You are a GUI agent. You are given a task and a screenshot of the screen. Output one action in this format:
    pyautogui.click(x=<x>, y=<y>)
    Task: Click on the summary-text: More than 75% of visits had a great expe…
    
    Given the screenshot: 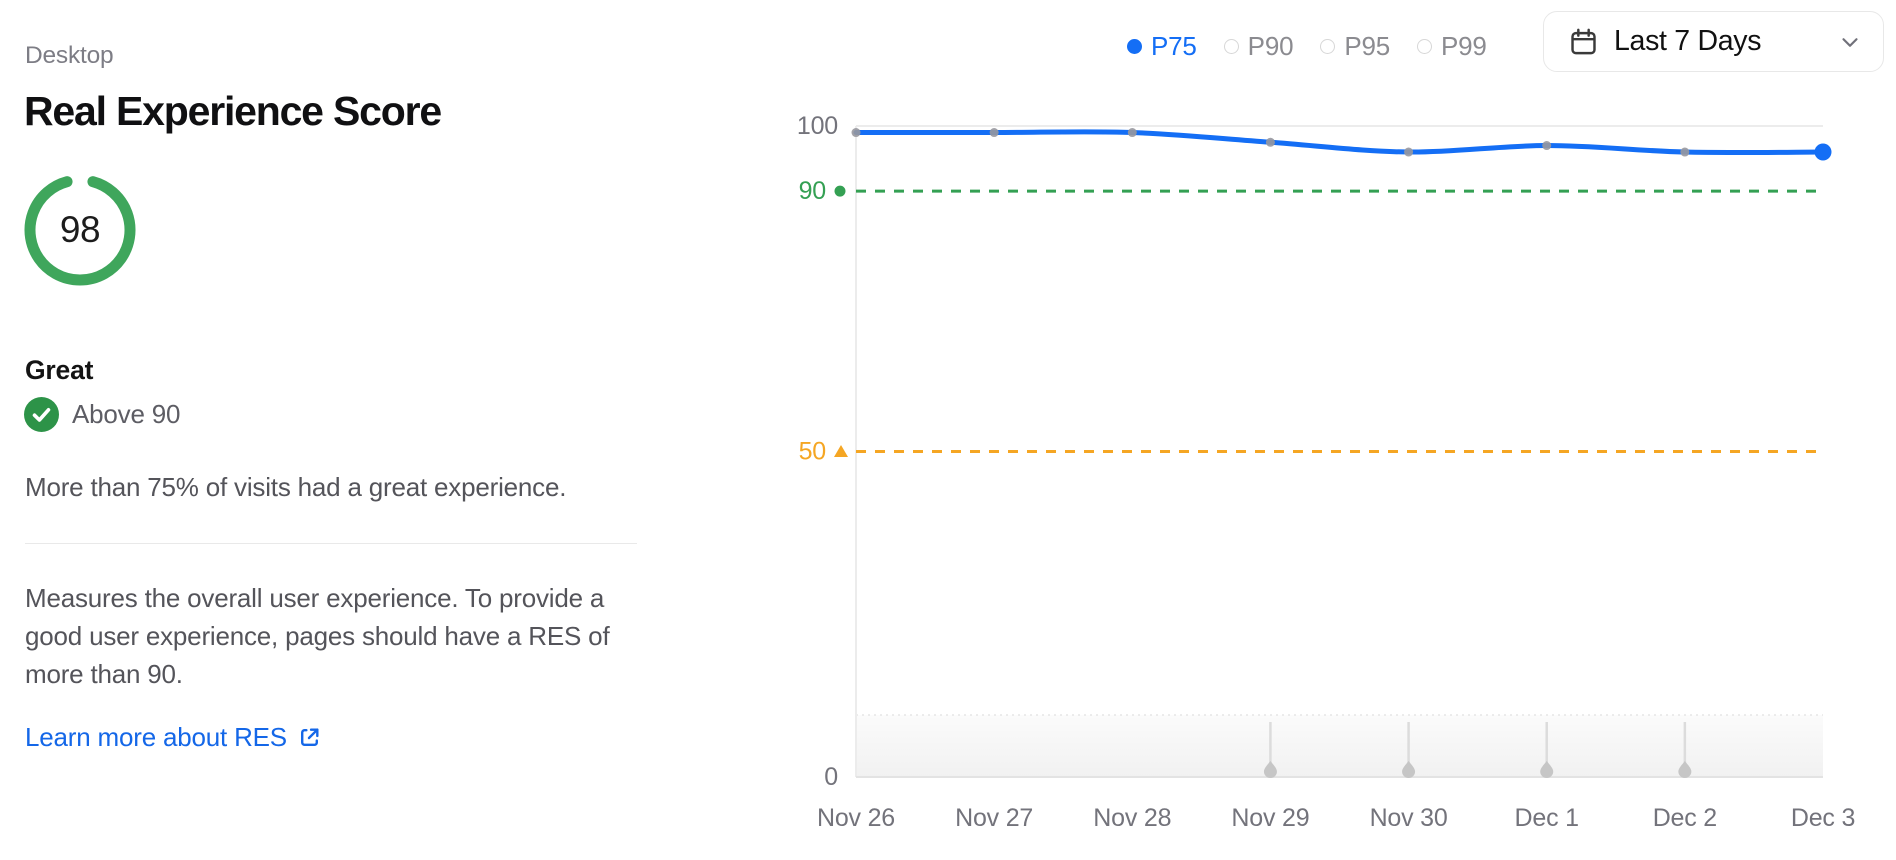 What is the action you would take?
    pyautogui.click(x=296, y=487)
    